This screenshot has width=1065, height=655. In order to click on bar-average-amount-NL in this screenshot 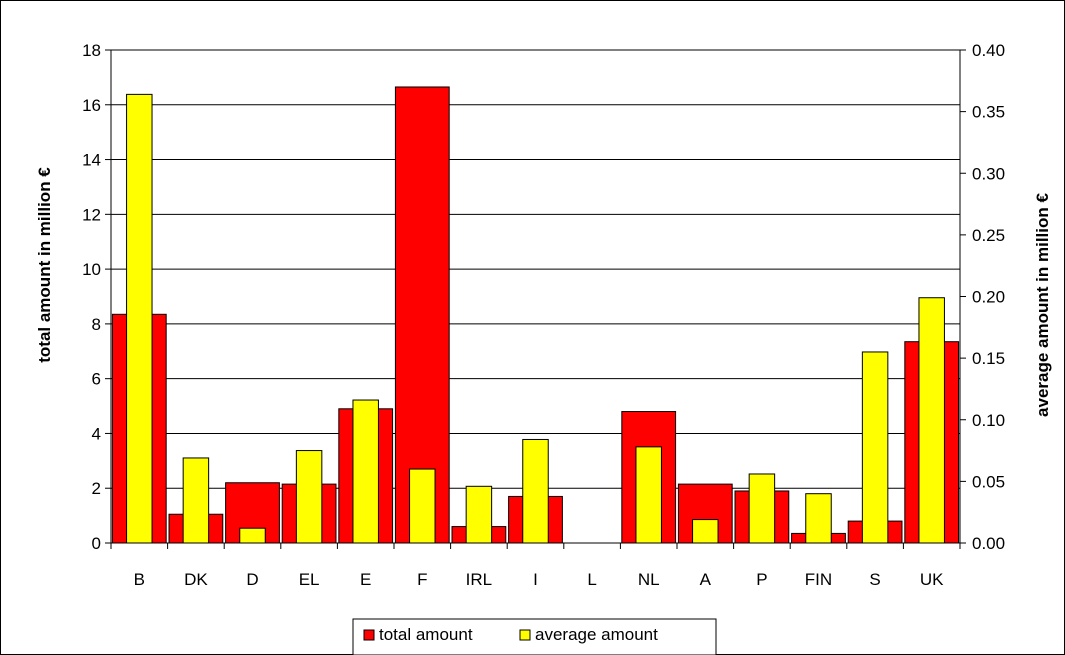, I will do `click(648, 495)`.